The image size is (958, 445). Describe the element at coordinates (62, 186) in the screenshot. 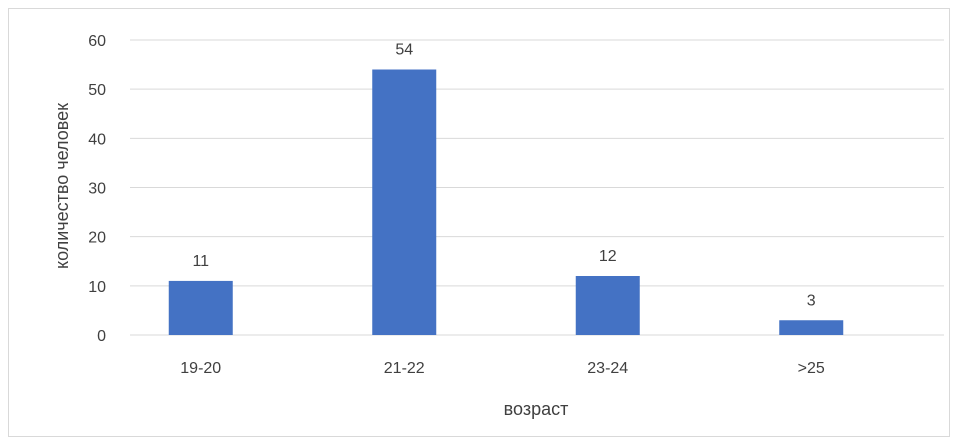

I see `y-axis-title: количество человек` at that location.